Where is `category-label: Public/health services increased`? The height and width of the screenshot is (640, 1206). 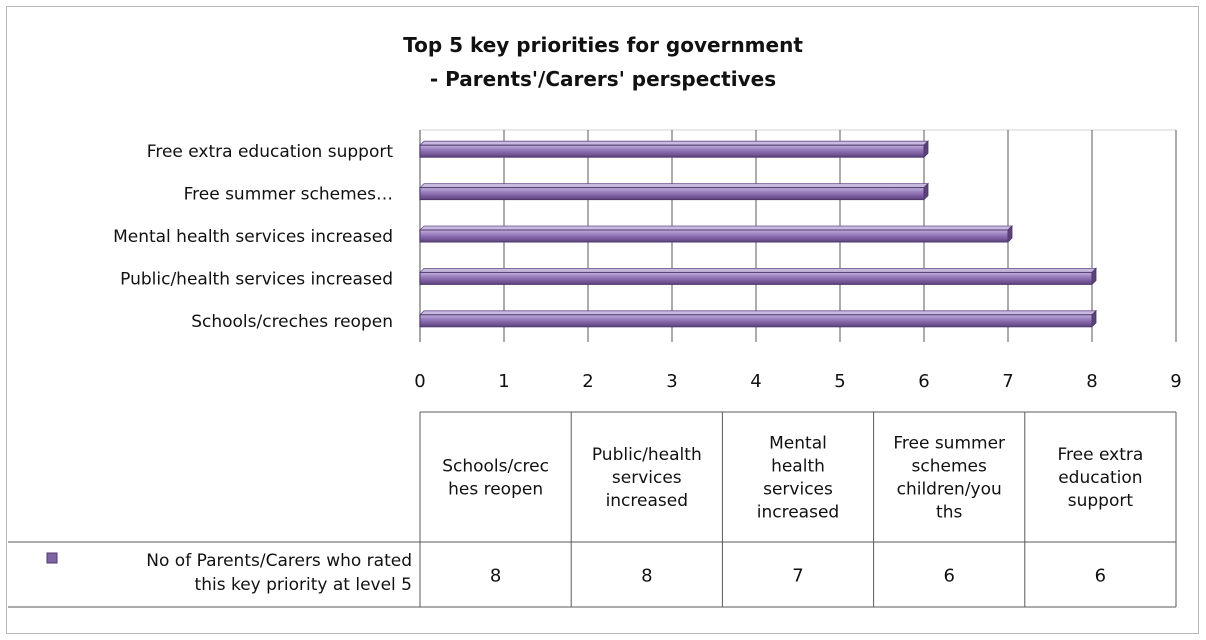
category-label: Public/health services increased is located at coordinates (256, 279).